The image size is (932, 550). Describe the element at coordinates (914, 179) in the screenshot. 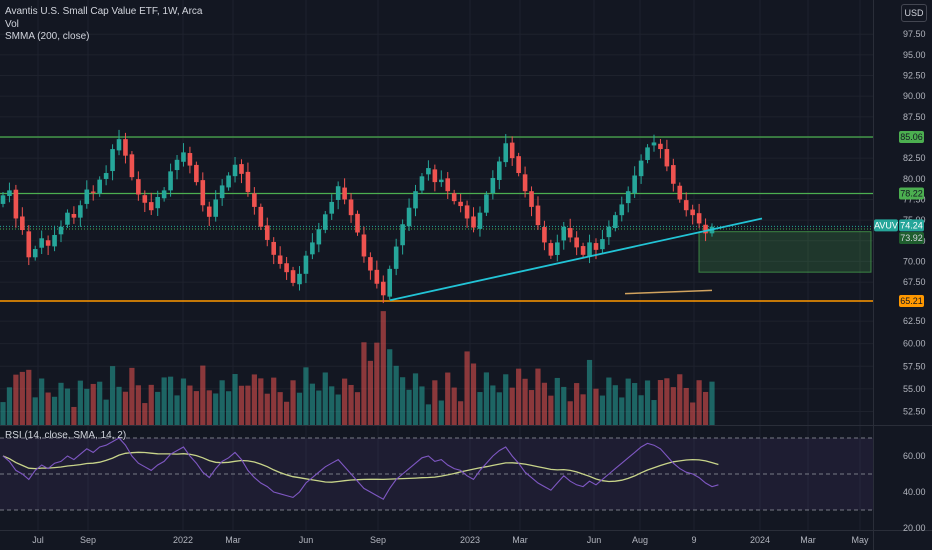

I see `price-tick-label: 80.00` at that location.